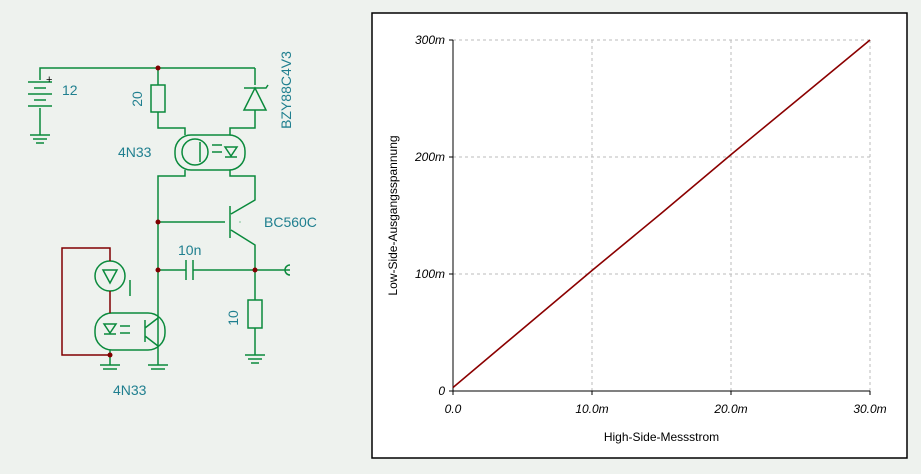  What do you see at coordinates (453, 409) in the screenshot?
I see `x-tick-label: 0.0` at bounding box center [453, 409].